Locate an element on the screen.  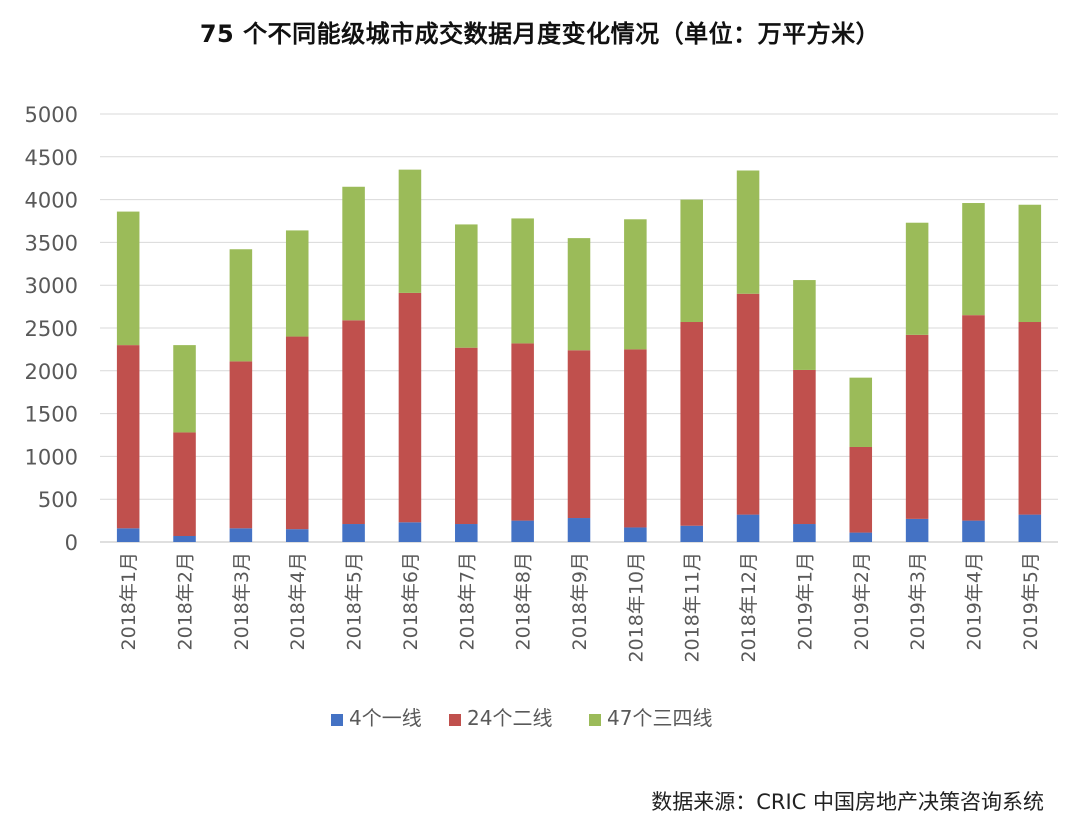
x-tick-label: 2018年12月 is located at coordinates (749, 607).